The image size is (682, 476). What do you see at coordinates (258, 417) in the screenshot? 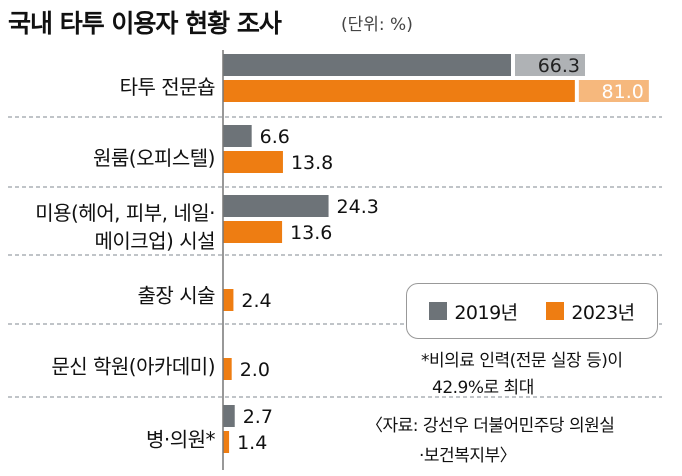
I see `value-label-2019: 2.7` at bounding box center [258, 417].